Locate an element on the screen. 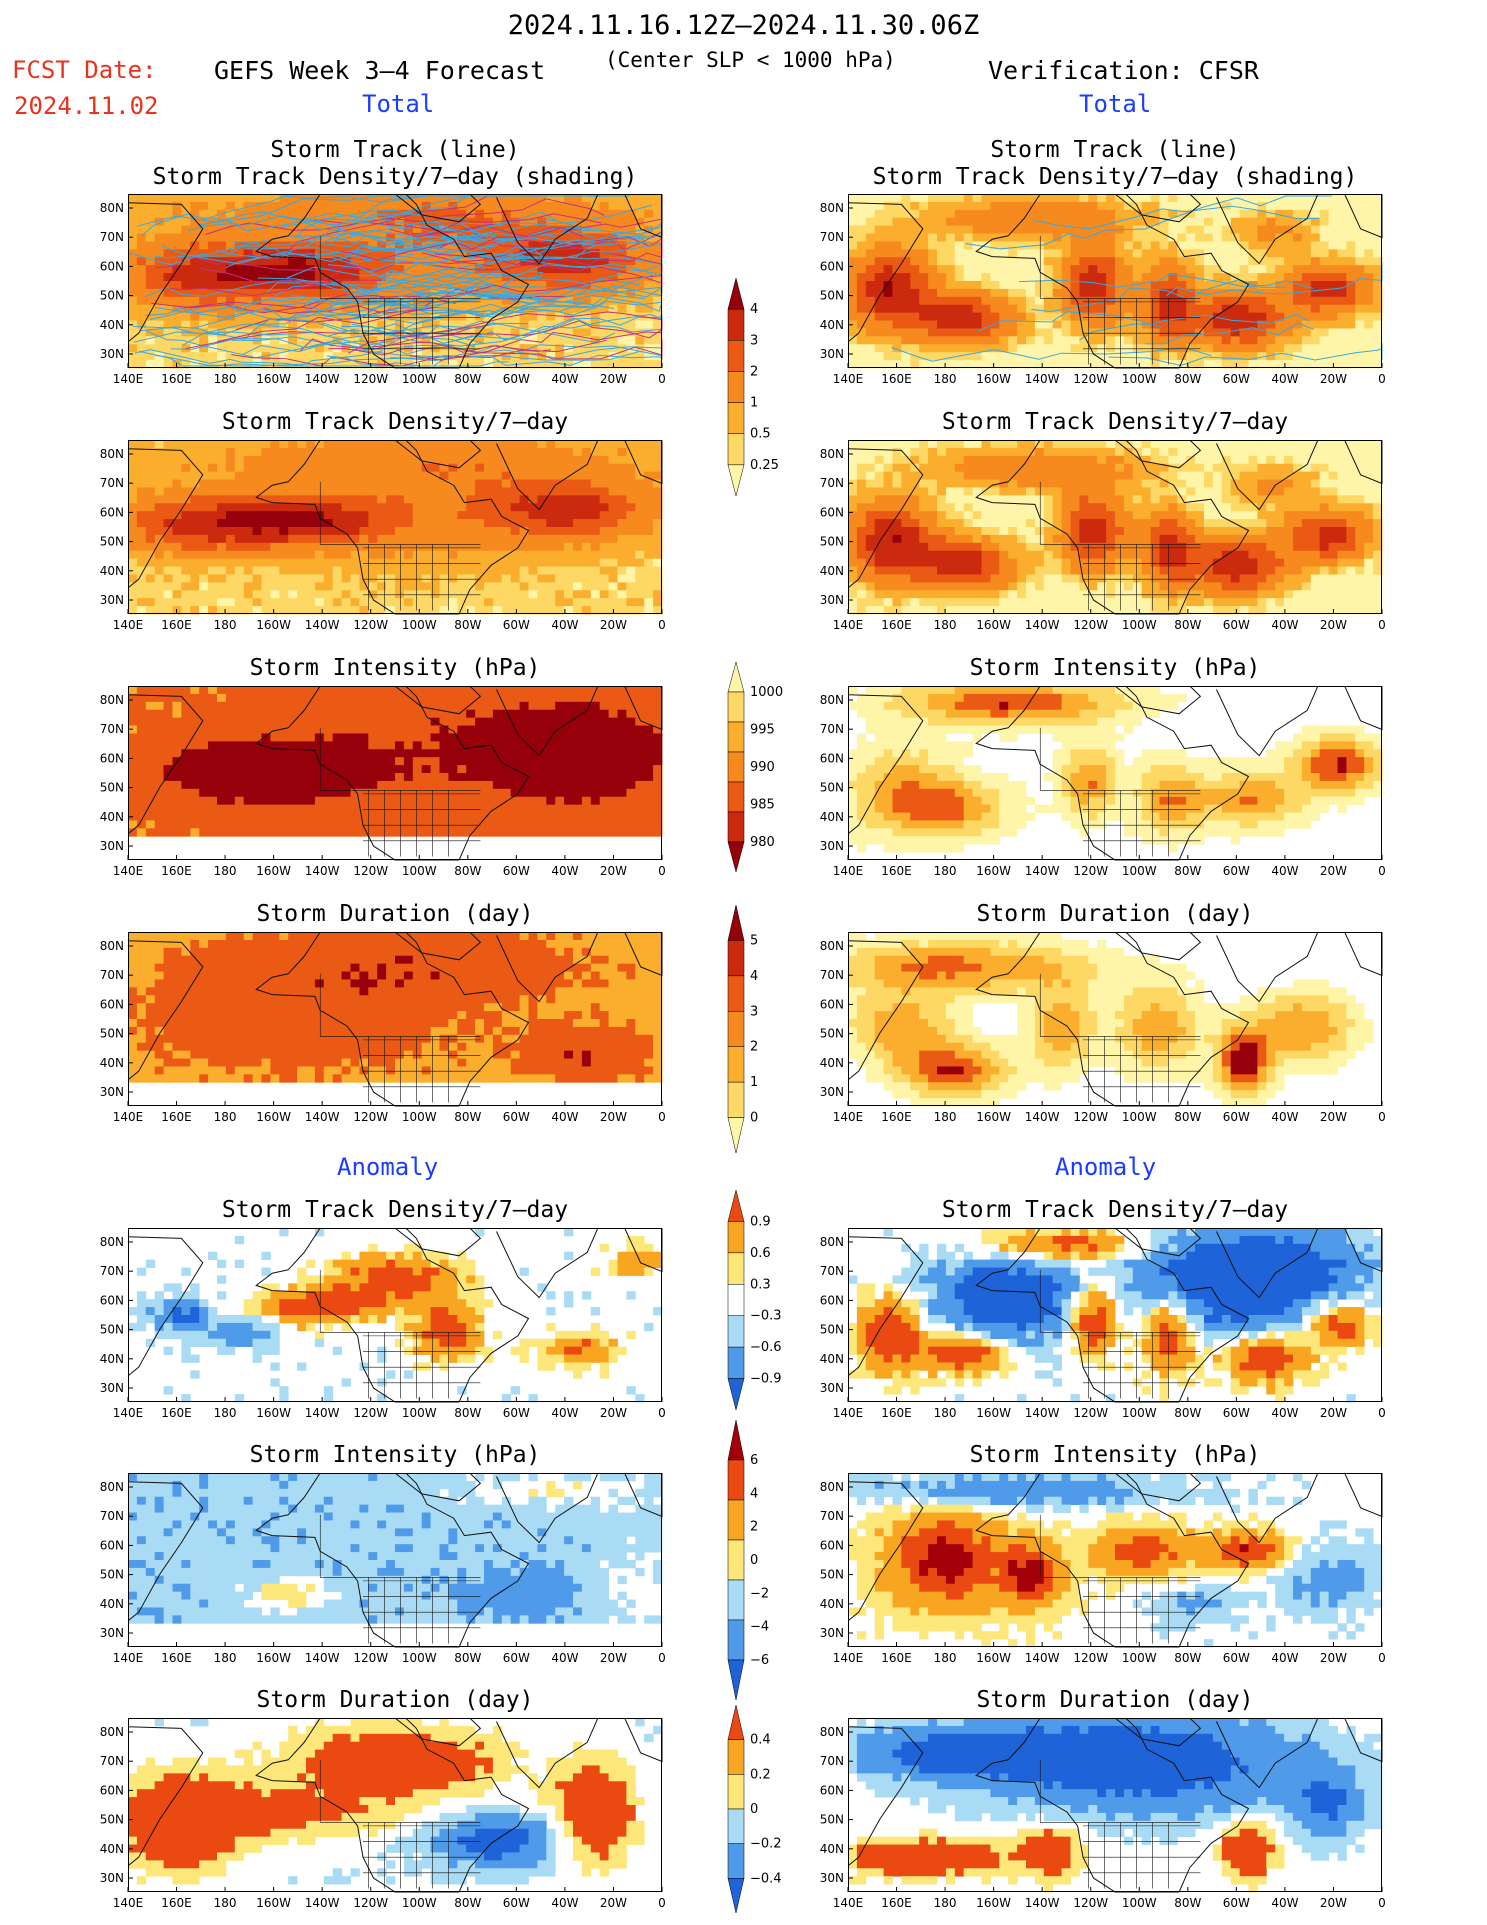  colorbar-intensity-anom: 6 4 2 0 −2 −4 −6 is located at coordinates (748, 1560).